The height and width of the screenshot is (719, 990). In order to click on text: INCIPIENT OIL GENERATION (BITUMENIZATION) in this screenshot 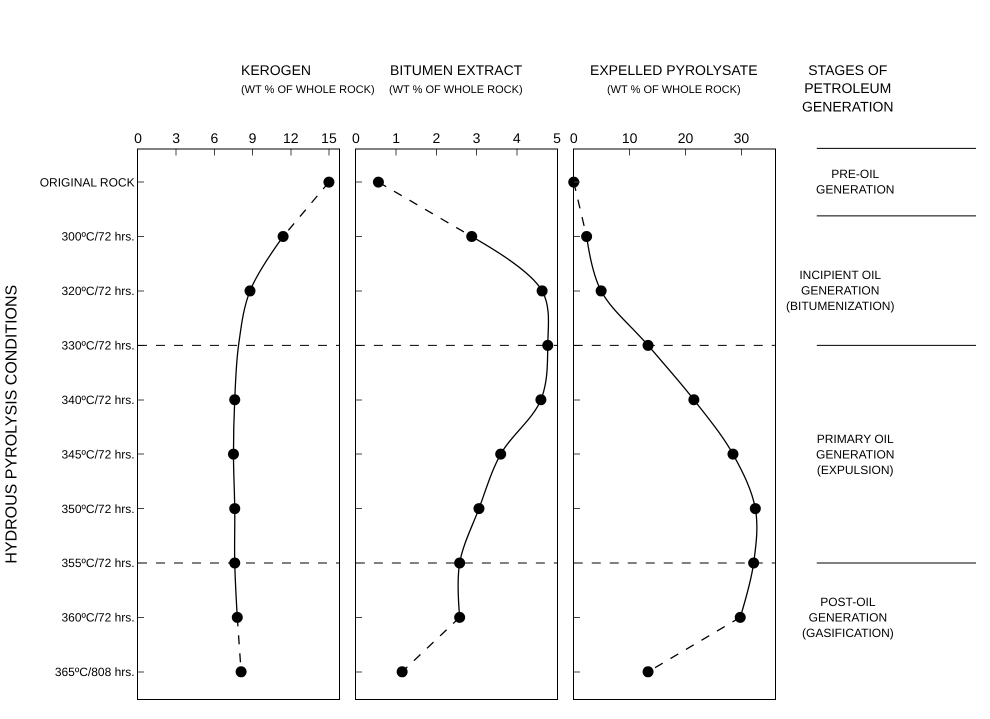, I will do `click(840, 291)`.